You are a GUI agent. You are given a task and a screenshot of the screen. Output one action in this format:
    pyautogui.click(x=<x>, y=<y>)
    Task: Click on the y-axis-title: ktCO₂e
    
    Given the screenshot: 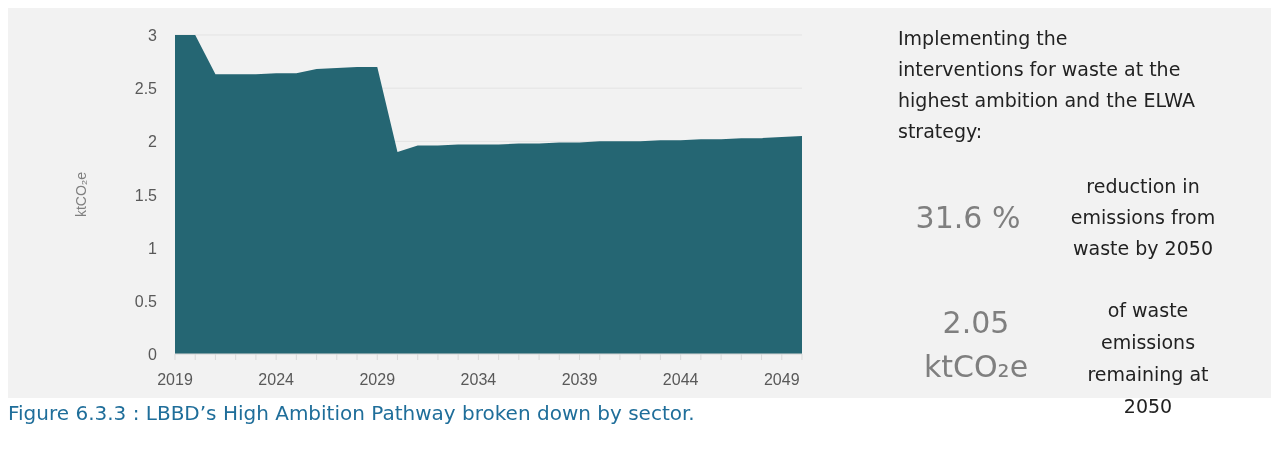 What is the action you would take?
    pyautogui.click(x=81, y=194)
    